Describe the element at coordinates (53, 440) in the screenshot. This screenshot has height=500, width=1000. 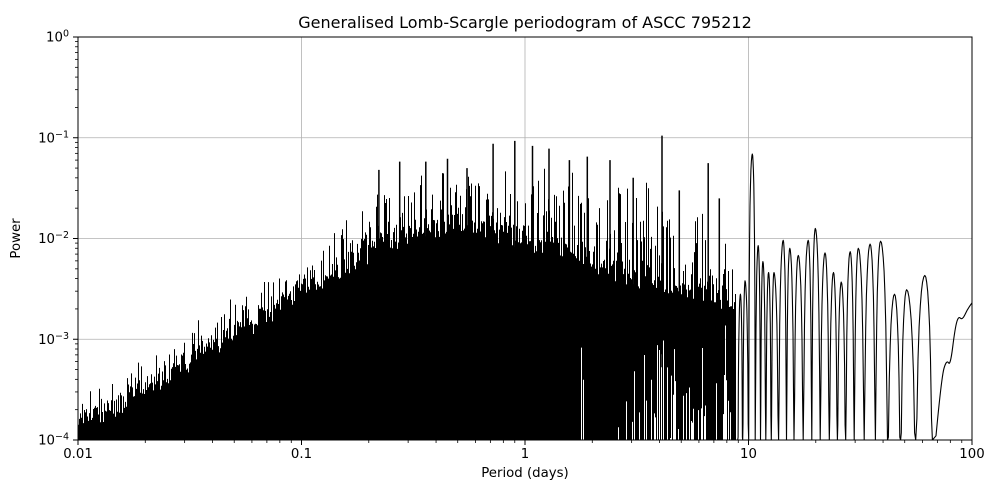
I see `y-tick-label: 10⁻⁴` at that location.